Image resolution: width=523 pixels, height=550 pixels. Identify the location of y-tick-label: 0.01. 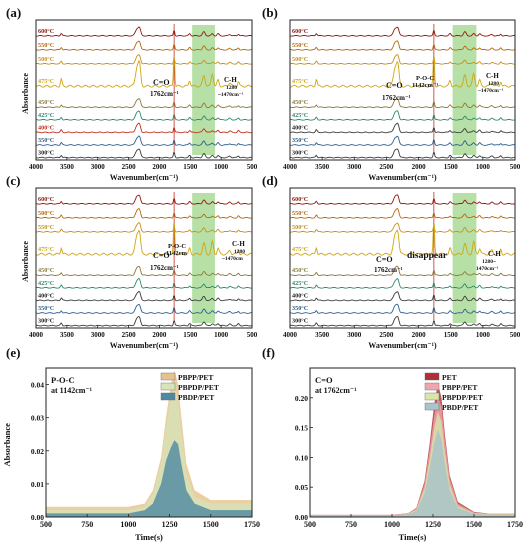
(37, 484).